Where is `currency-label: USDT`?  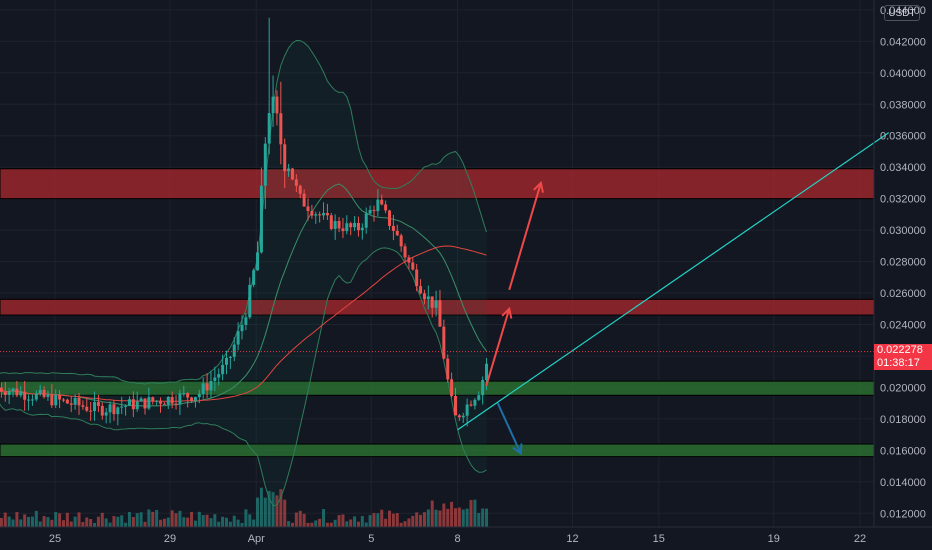
currency-label: USDT is located at coordinates (902, 13).